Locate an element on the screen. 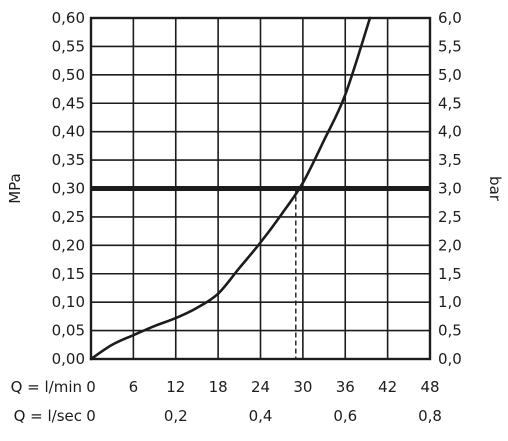 The height and width of the screenshot is (441, 508). y-right-tick-label: 3,5 is located at coordinates (450, 160).